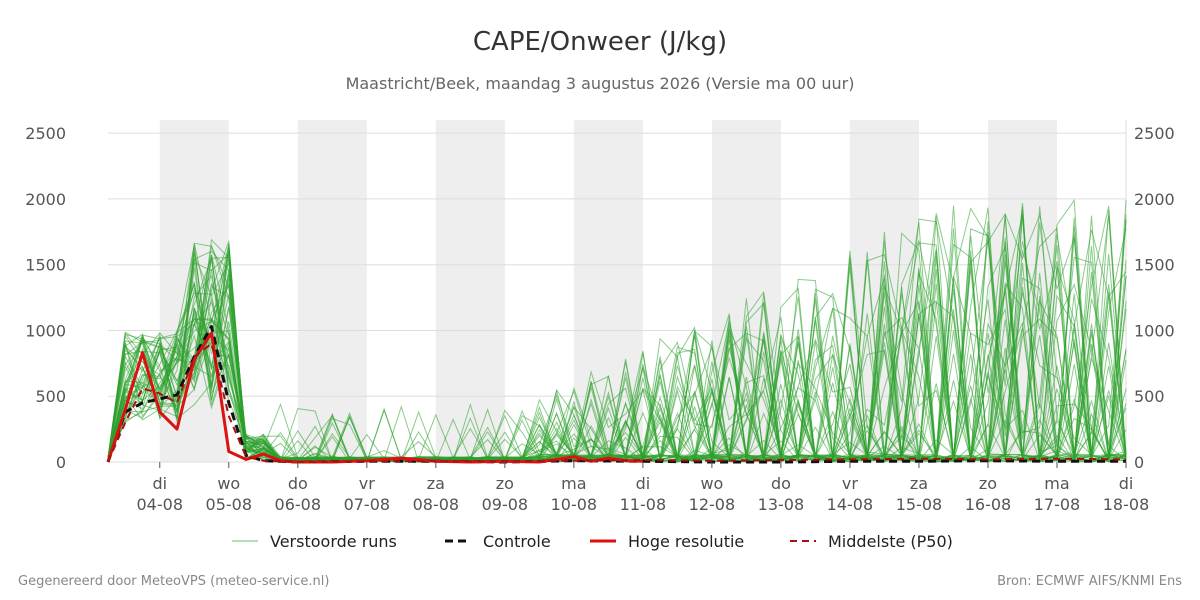 This screenshot has width=1200, height=600. I want to click on x-tick-date-5: 09-08, so click(505, 504).